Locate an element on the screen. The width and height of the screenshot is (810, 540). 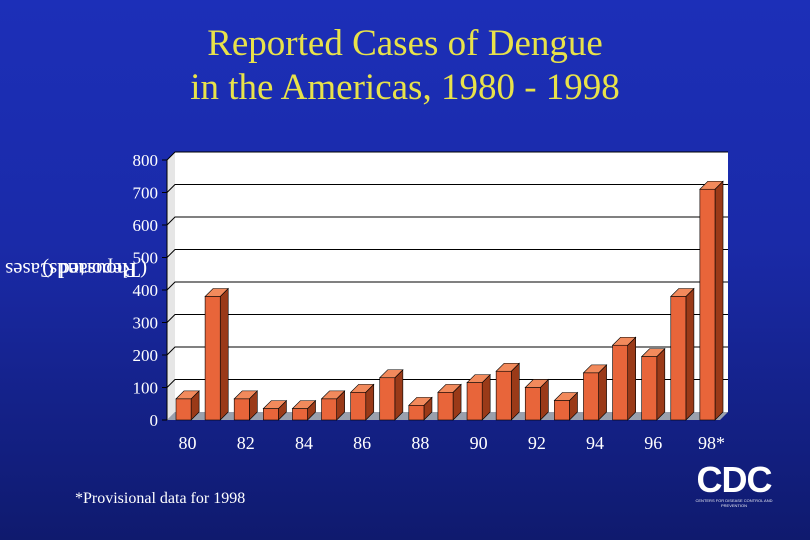
x-tick-label: 86 is located at coordinates (362, 443).